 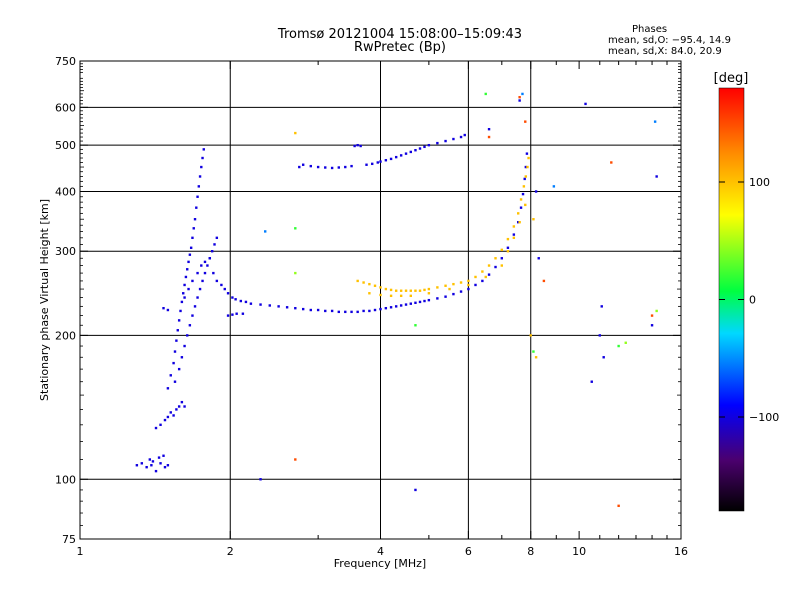 What do you see at coordinates (468, 551) in the screenshot?
I see `x-tick-label: 6` at bounding box center [468, 551].